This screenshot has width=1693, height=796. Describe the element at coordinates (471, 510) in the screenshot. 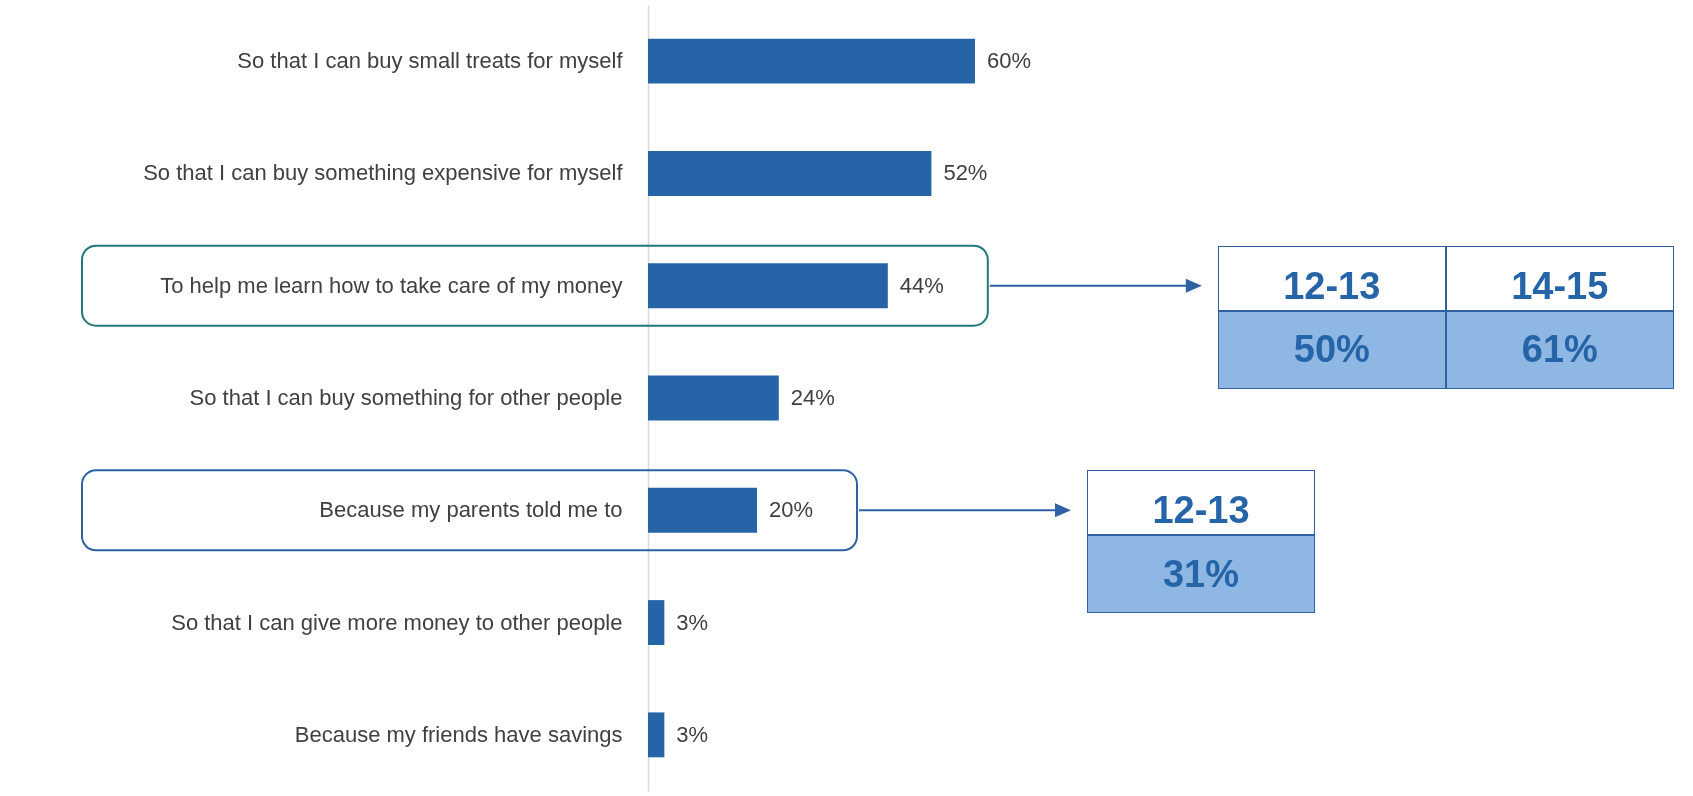

I see `y-tick-label: Because my parents told me to` at that location.